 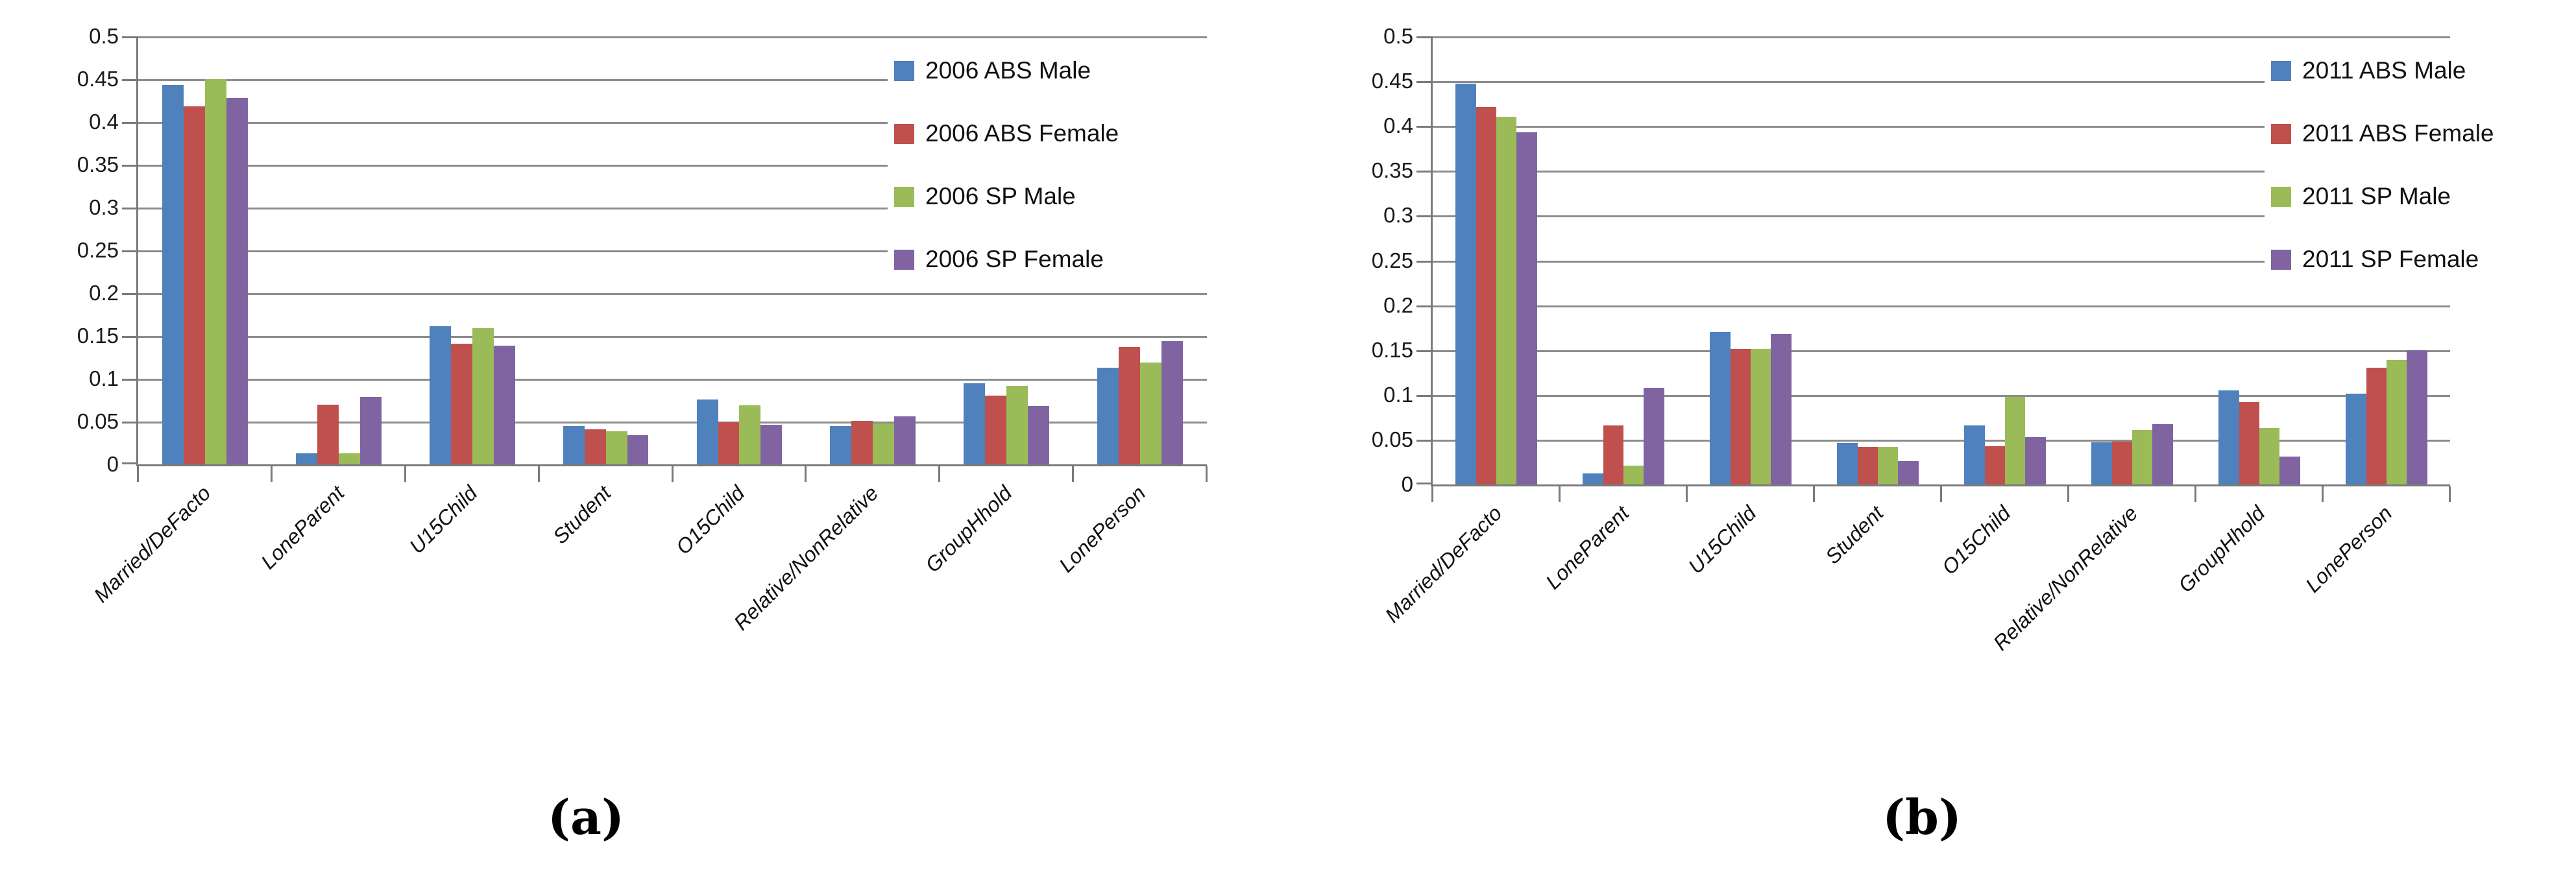 What do you see at coordinates (1392, 439) in the screenshot?
I see `y-tick-label: 0.05` at bounding box center [1392, 439].